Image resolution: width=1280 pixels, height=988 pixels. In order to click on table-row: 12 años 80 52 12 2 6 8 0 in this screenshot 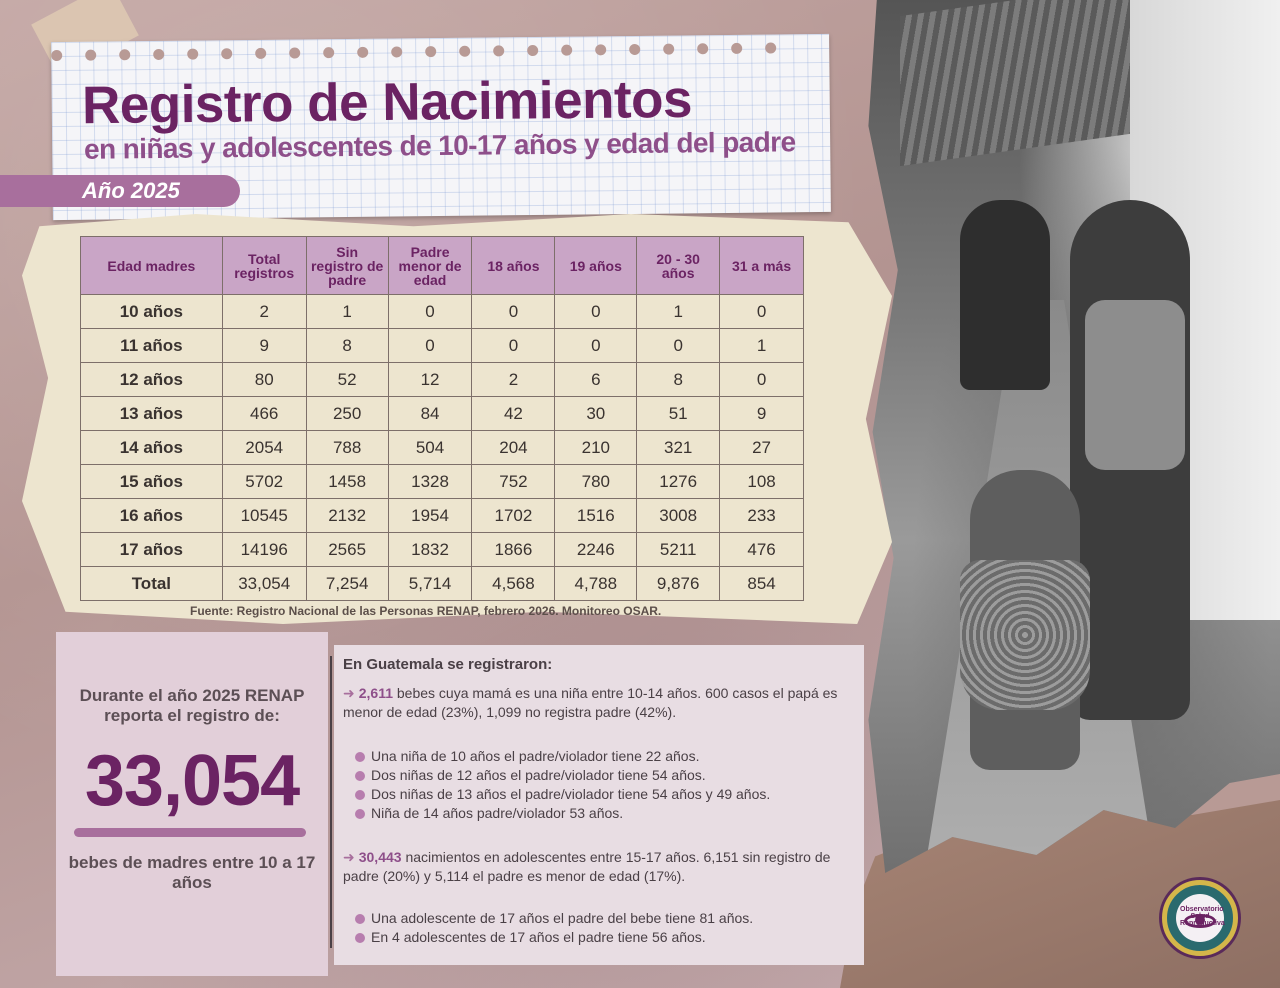, I will do `click(442, 379)`.